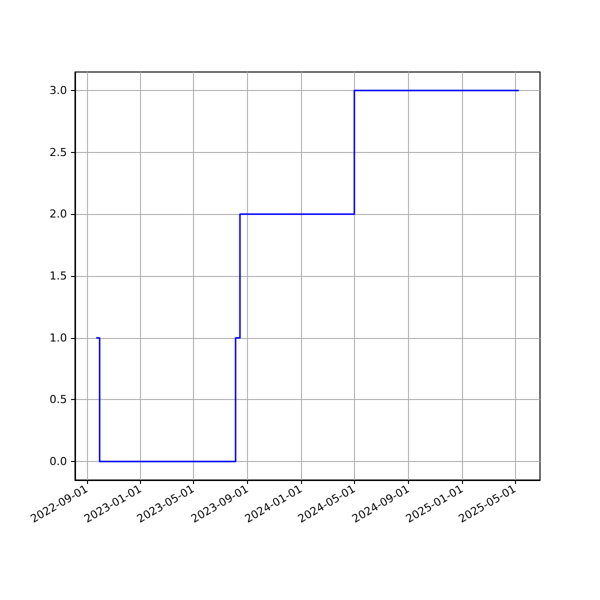 The image size is (600, 600). What do you see at coordinates (58, 461) in the screenshot?
I see `y-tick-label: 0.0` at bounding box center [58, 461].